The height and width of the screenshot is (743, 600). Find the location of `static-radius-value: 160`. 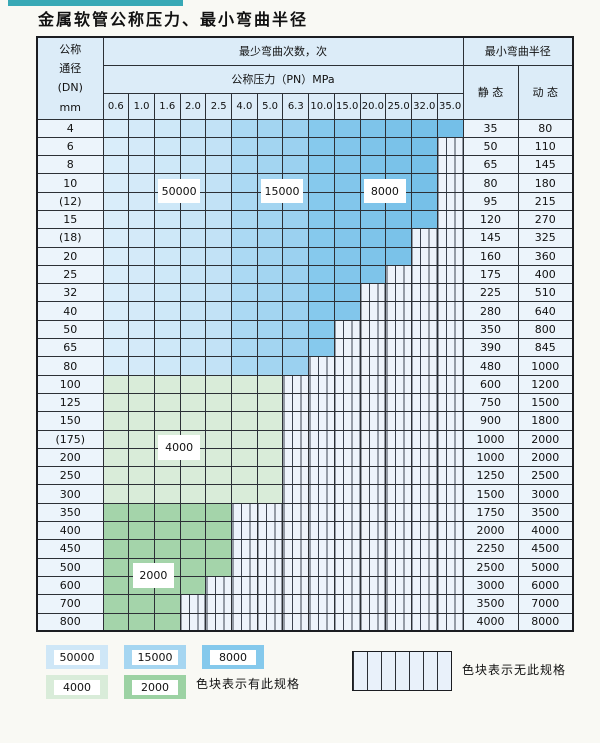

static-radius-value: 160 is located at coordinates (490, 256).